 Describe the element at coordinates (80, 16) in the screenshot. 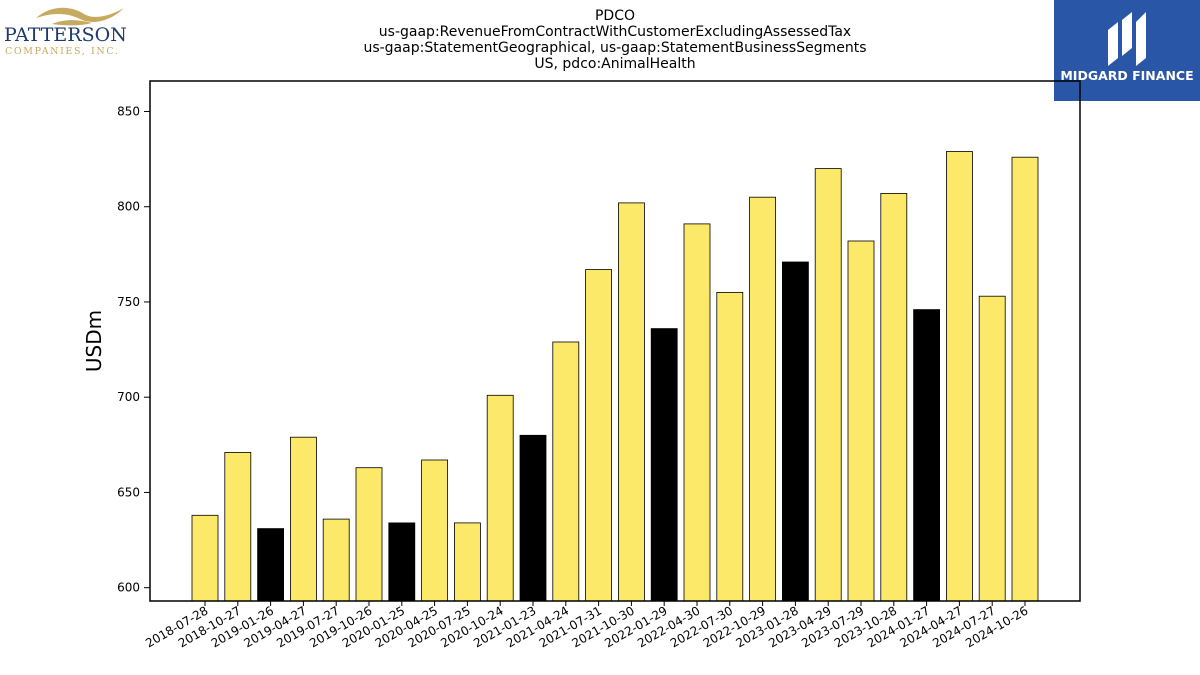

I see `patterson-swoosh-icon` at that location.